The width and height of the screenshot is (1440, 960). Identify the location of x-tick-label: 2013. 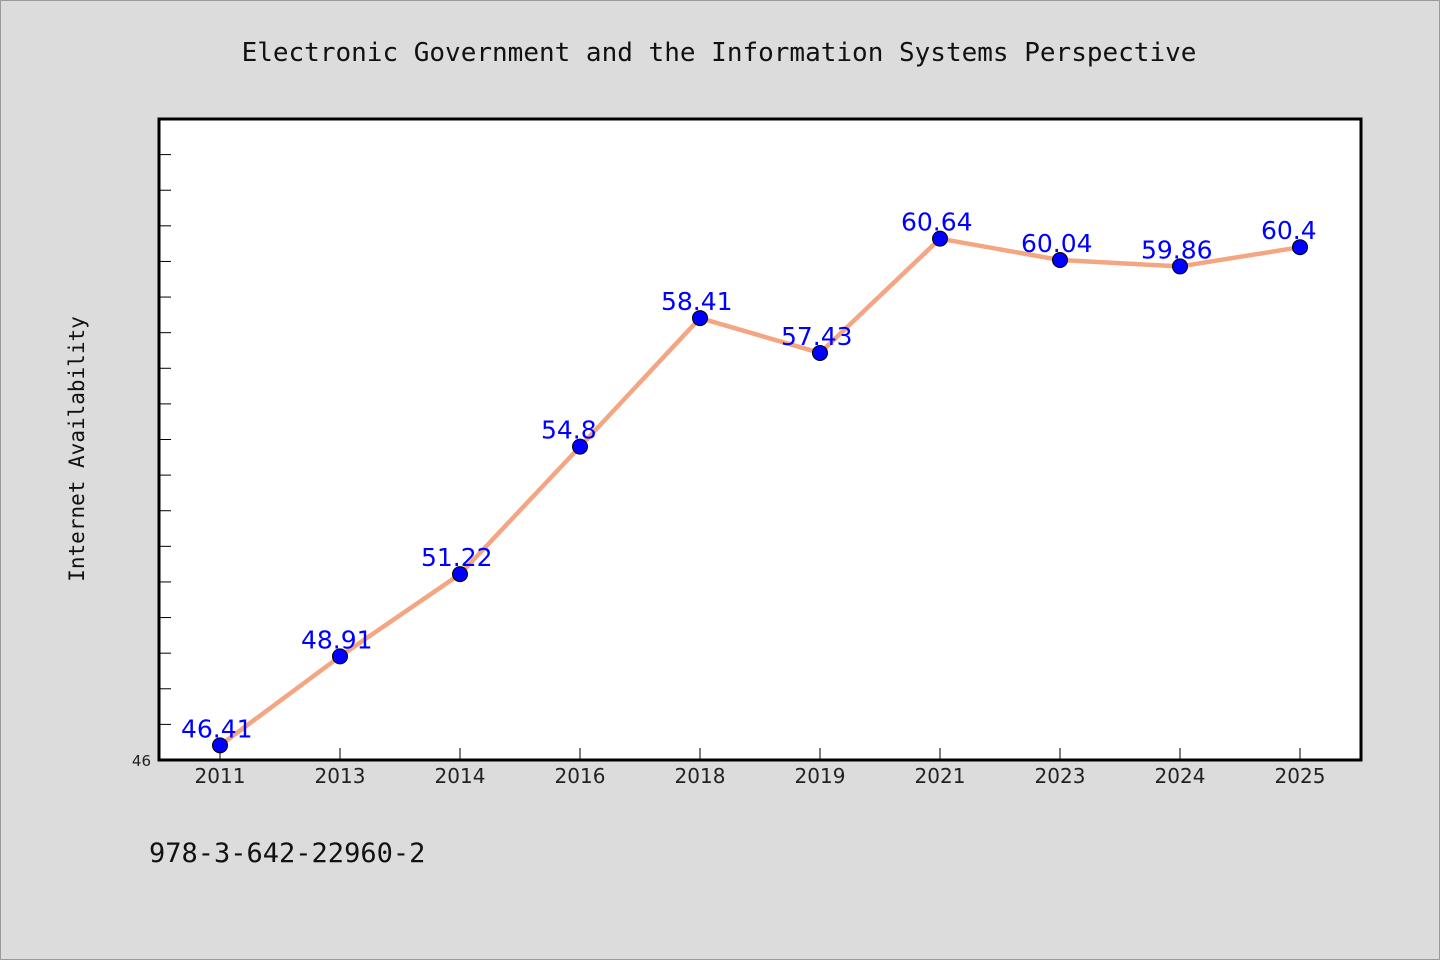
(340, 776).